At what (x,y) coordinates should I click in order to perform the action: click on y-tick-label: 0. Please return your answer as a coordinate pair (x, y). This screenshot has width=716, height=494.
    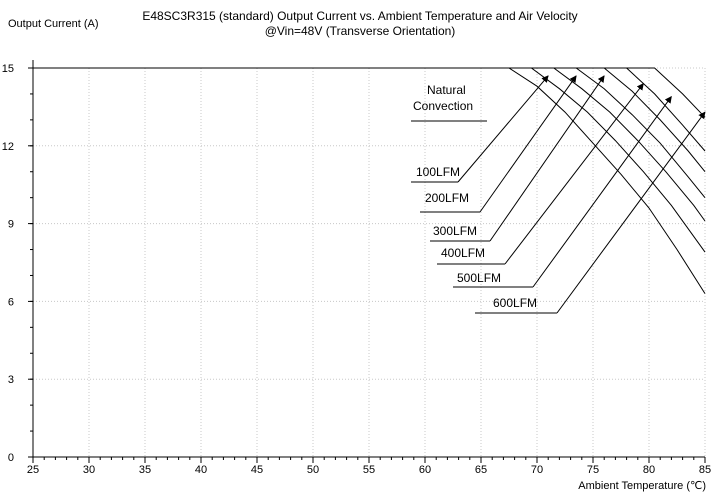
    Looking at the image, I should click on (11, 458).